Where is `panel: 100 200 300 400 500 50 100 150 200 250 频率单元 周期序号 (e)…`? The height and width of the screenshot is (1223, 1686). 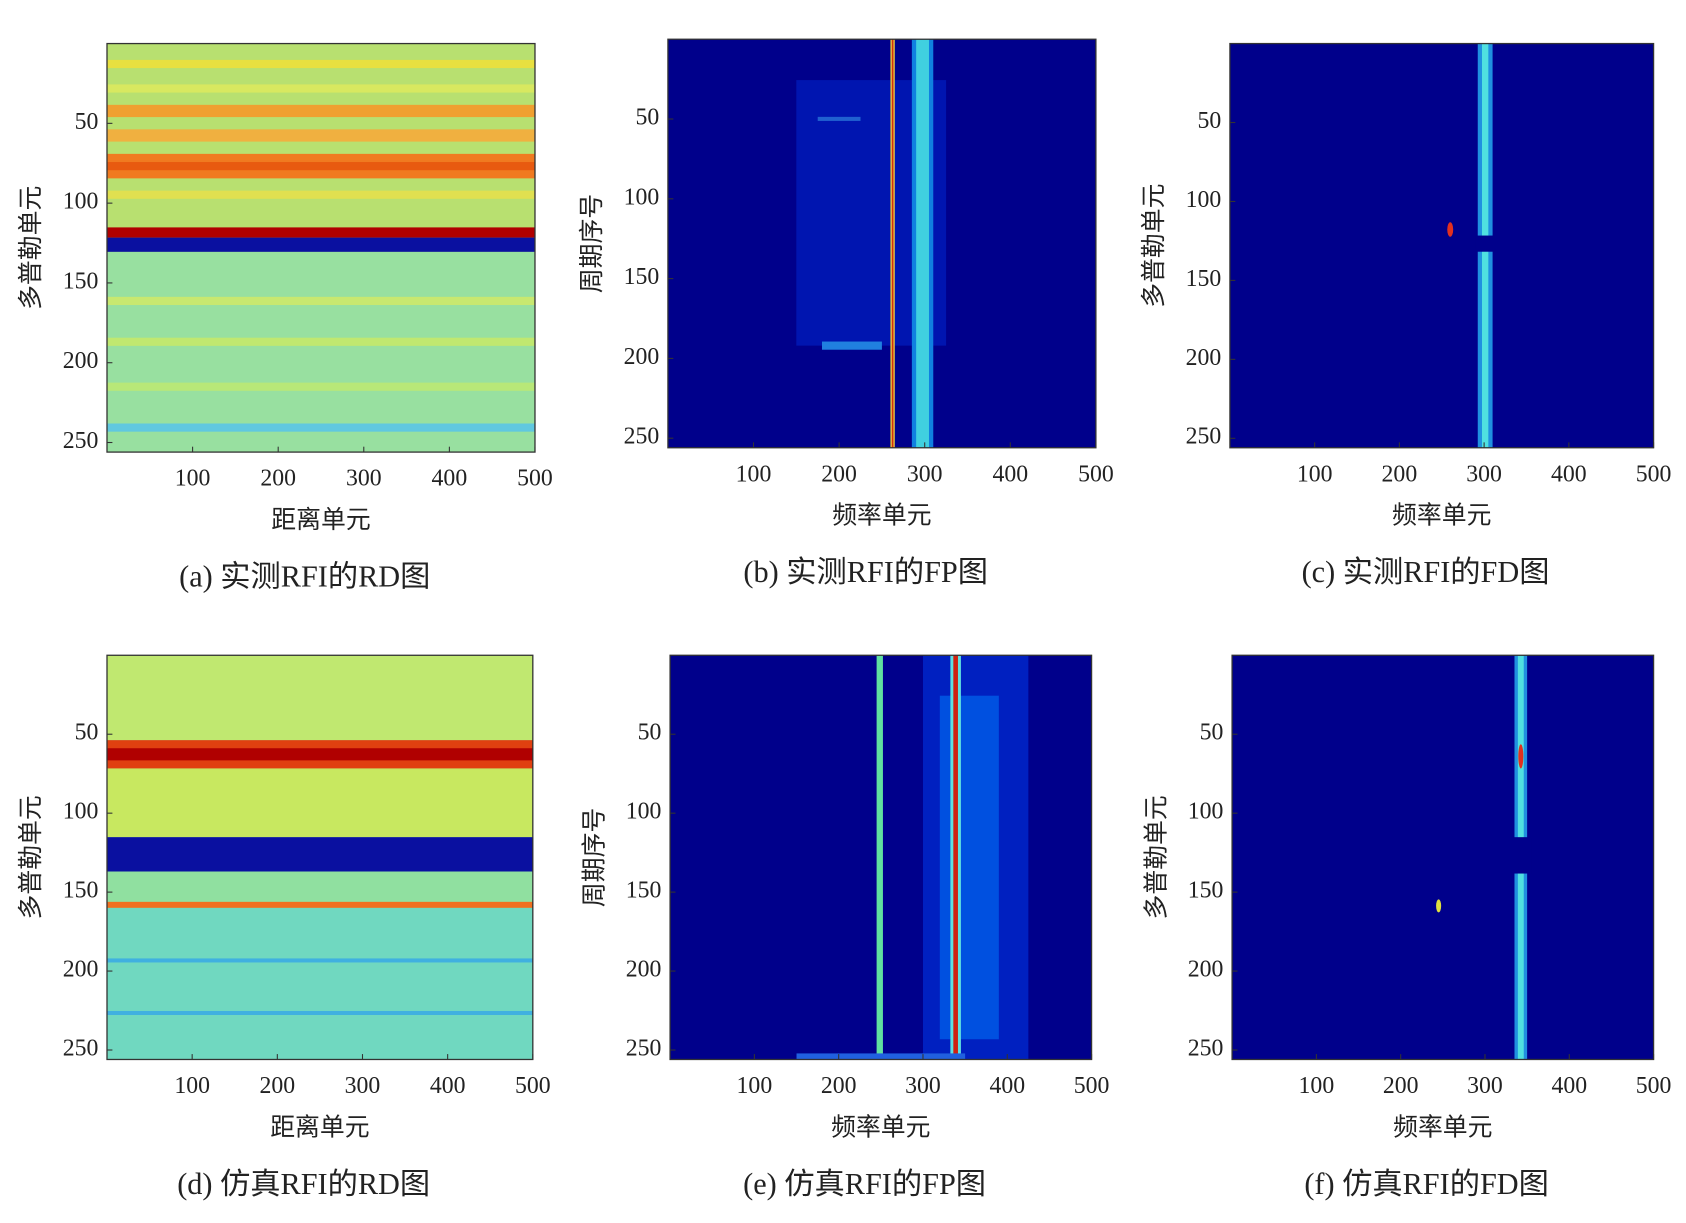
panel: 100 200 300 400 500 50 100 150 200 250 频率单元 周期序号 (e)… is located at coordinates (845, 927).